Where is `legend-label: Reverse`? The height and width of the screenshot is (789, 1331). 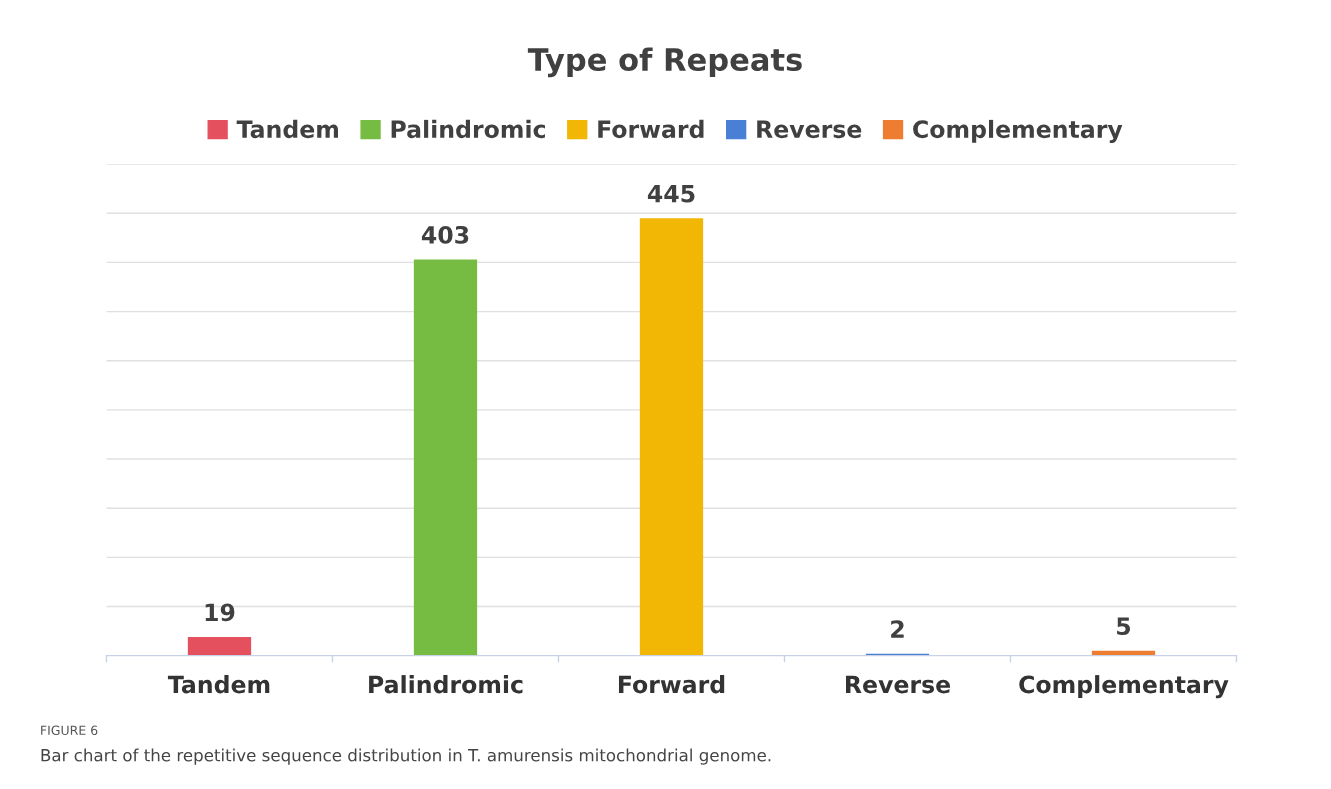 legend-label: Reverse is located at coordinates (809, 129).